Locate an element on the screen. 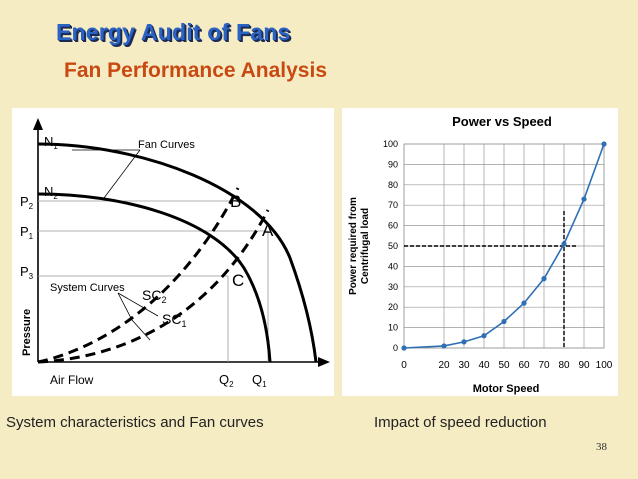 The height and width of the screenshot is (479, 638). x-tick-label: 80 is located at coordinates (564, 365).